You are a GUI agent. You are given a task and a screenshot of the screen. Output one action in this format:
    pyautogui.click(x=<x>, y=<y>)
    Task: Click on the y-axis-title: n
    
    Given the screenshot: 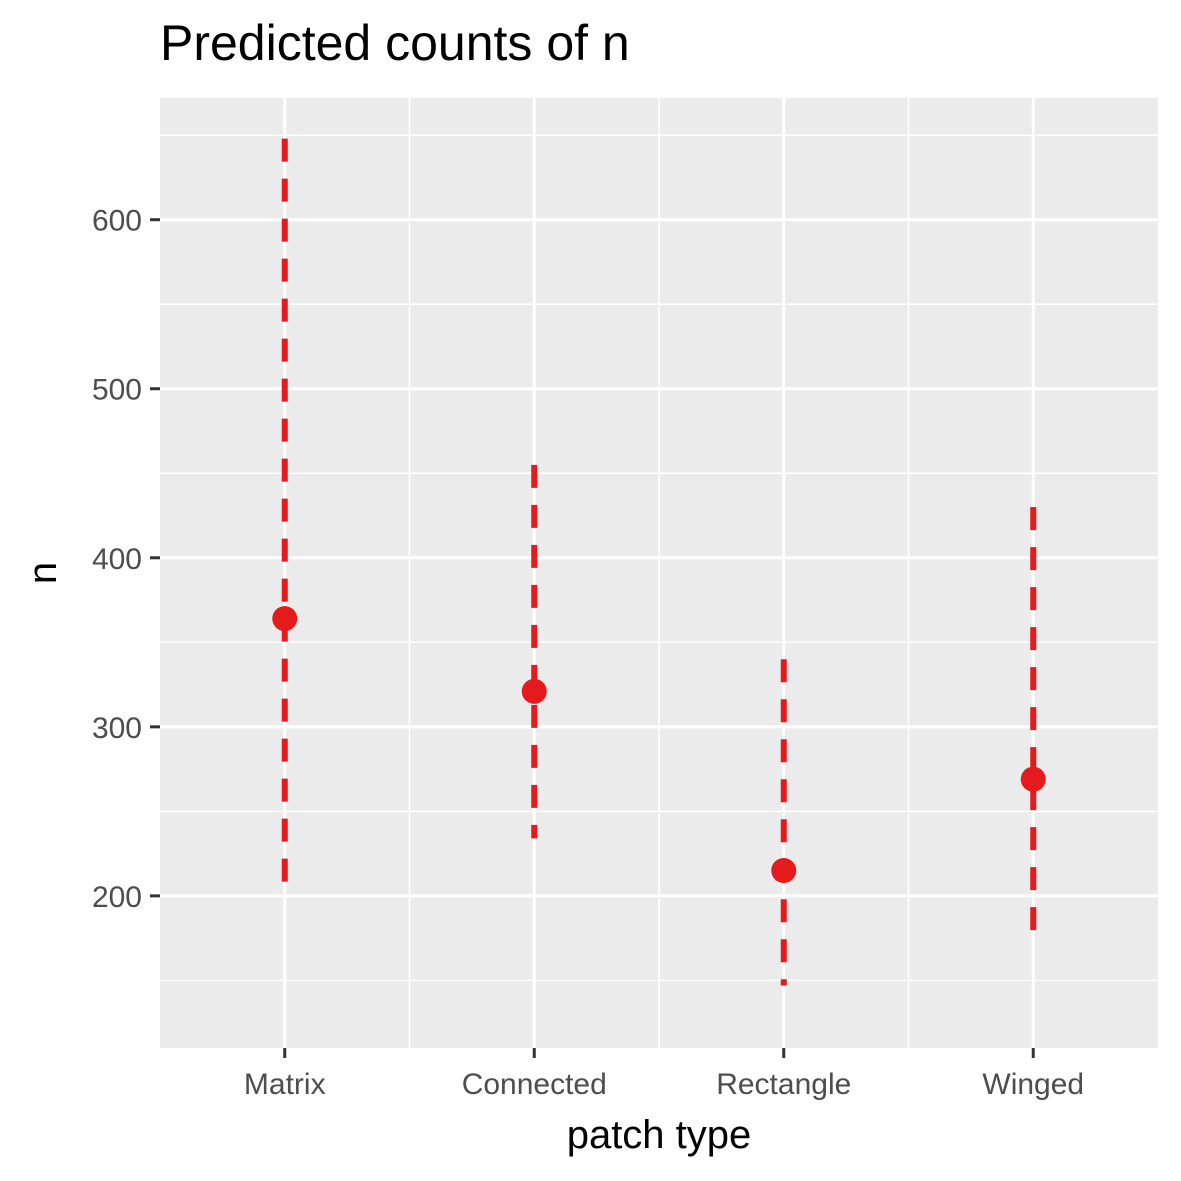 What is the action you would take?
    pyautogui.click(x=43, y=573)
    